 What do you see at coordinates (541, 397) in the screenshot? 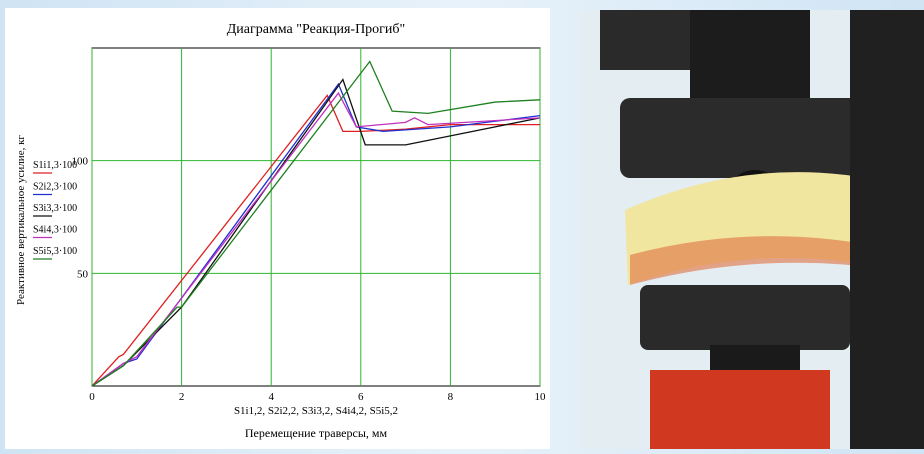
I see `x-tick-label: 10` at bounding box center [541, 397].